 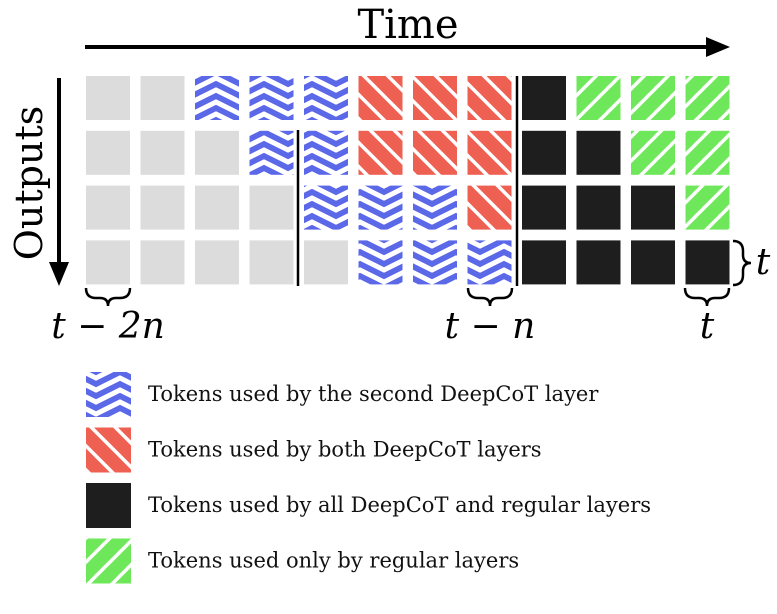 I want to click on label-t-right: t, so click(x=763, y=262).